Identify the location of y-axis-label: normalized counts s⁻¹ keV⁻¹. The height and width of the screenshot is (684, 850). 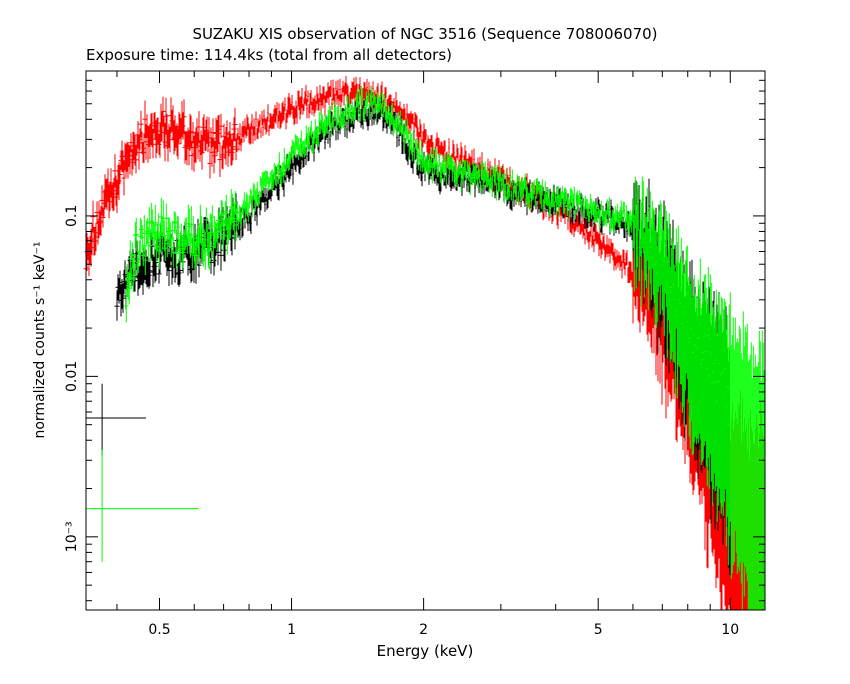
(40, 339).